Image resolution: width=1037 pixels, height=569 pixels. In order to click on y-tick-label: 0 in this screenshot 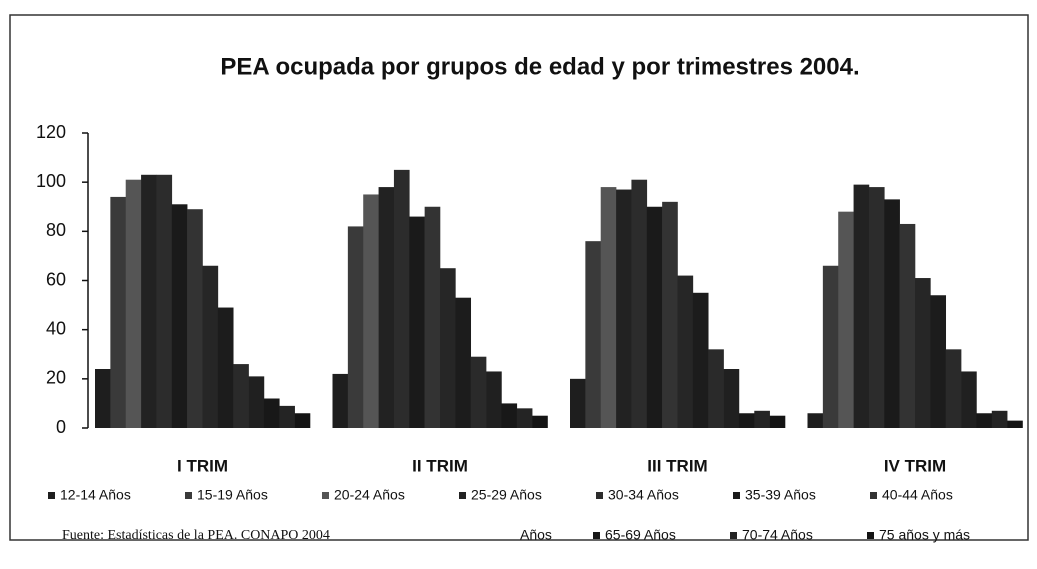, I will do `click(61, 427)`.